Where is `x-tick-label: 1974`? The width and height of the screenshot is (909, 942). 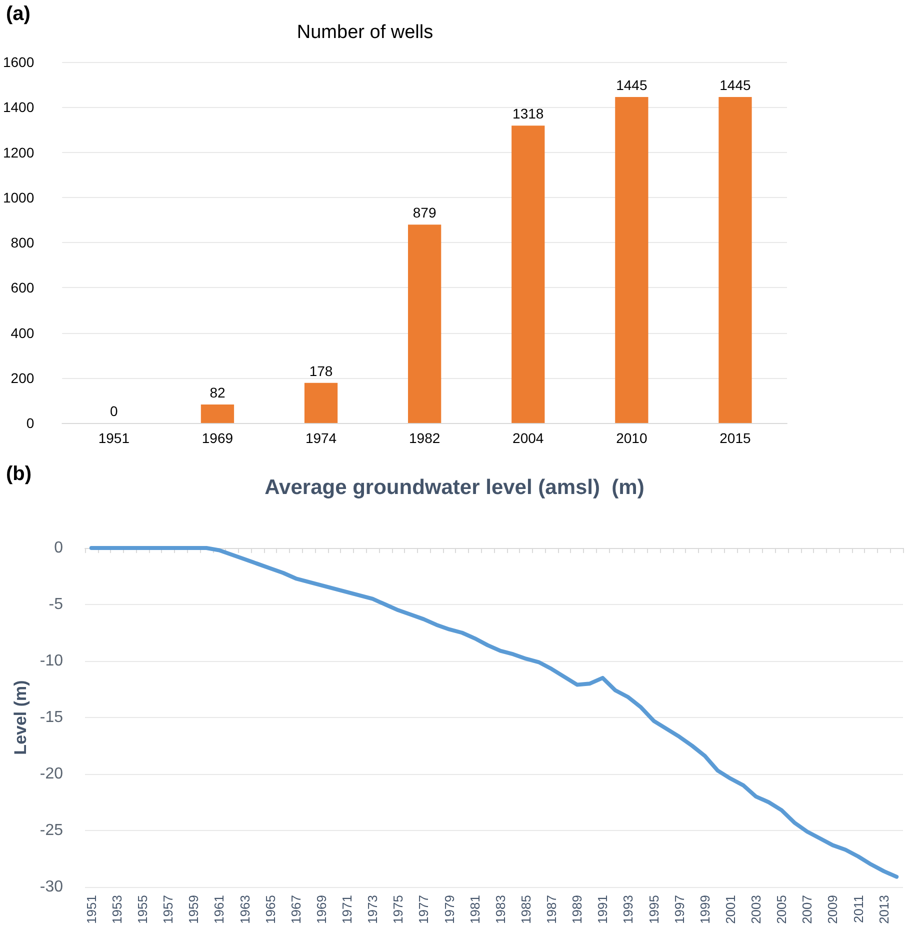 x-tick-label: 1974 is located at coordinates (321, 438).